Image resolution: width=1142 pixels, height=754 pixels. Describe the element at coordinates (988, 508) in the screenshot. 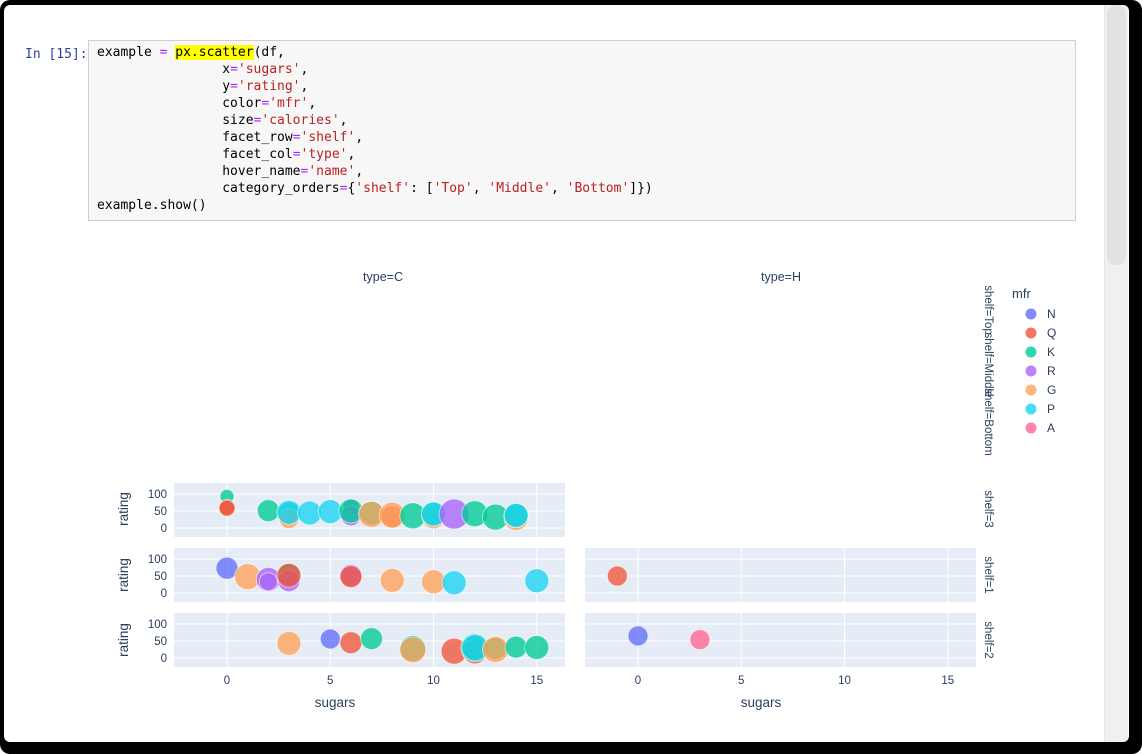

I see `facet-row-label: shelf=3` at that location.